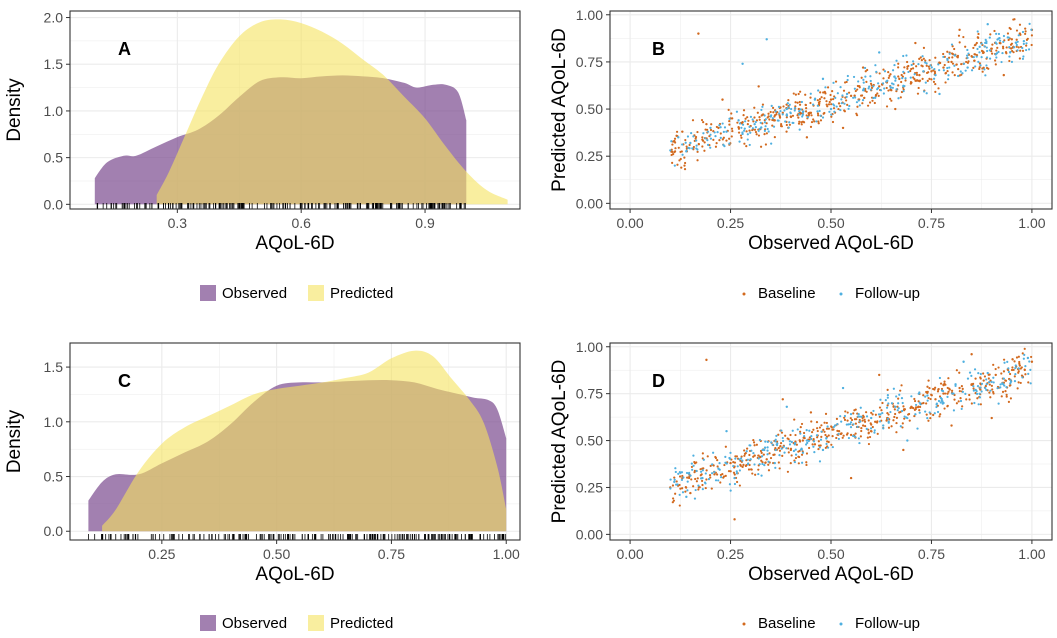 The image size is (1057, 638). What do you see at coordinates (281, 206) in the screenshot?
I see `rug-marks` at bounding box center [281, 206].